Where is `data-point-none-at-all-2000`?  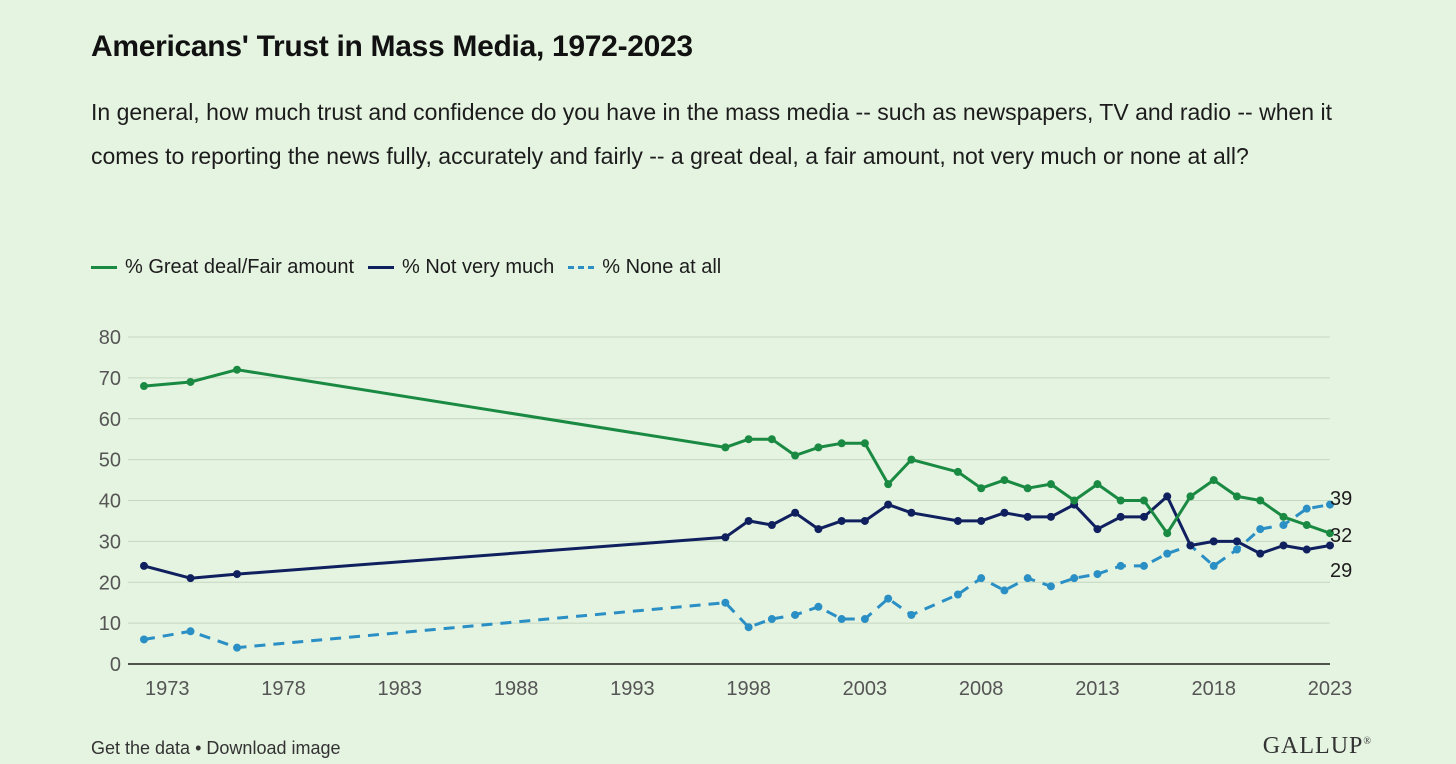
data-point-none-at-all-2000 is located at coordinates (795, 614).